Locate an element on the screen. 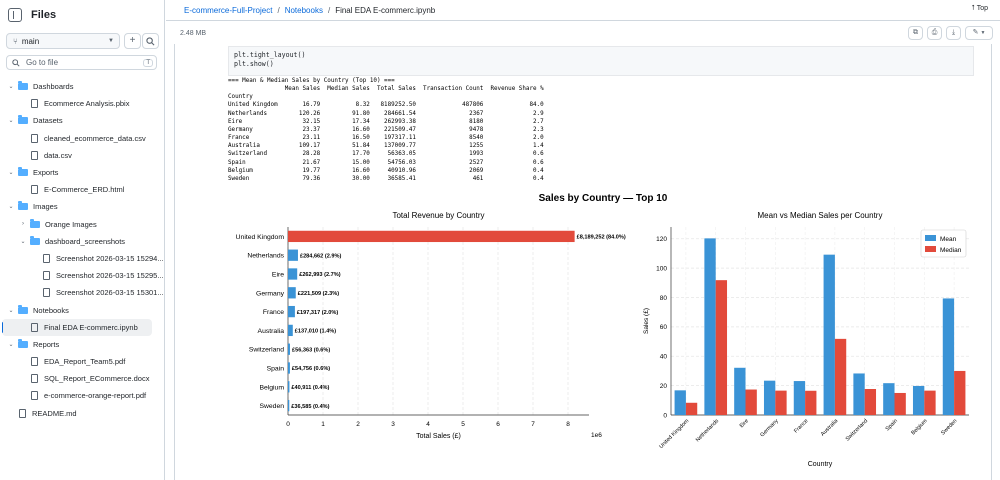 This screenshot has height=480, width=1000. x-axis-label: Country is located at coordinates (820, 464).